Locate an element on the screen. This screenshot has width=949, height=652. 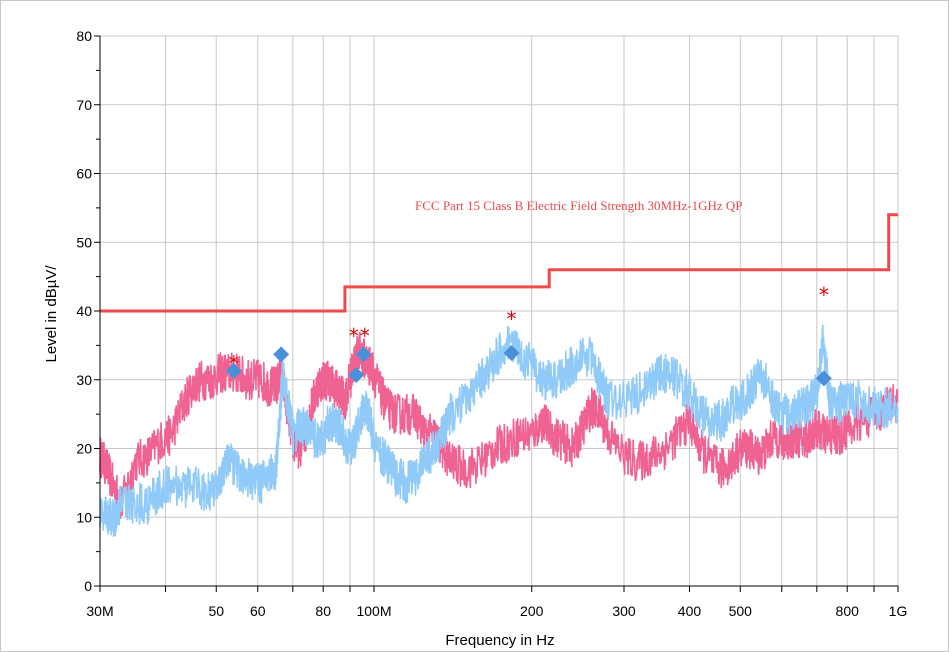
marker-layer: ***** is located at coordinates (528, 335).